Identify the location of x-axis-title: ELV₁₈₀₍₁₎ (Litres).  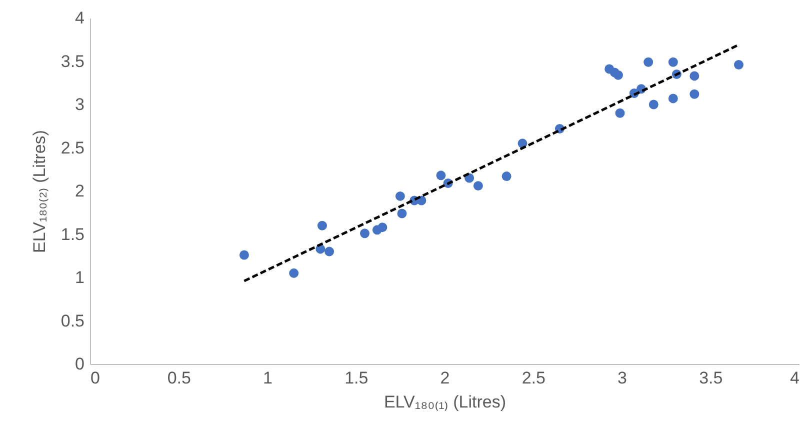
(445, 402).